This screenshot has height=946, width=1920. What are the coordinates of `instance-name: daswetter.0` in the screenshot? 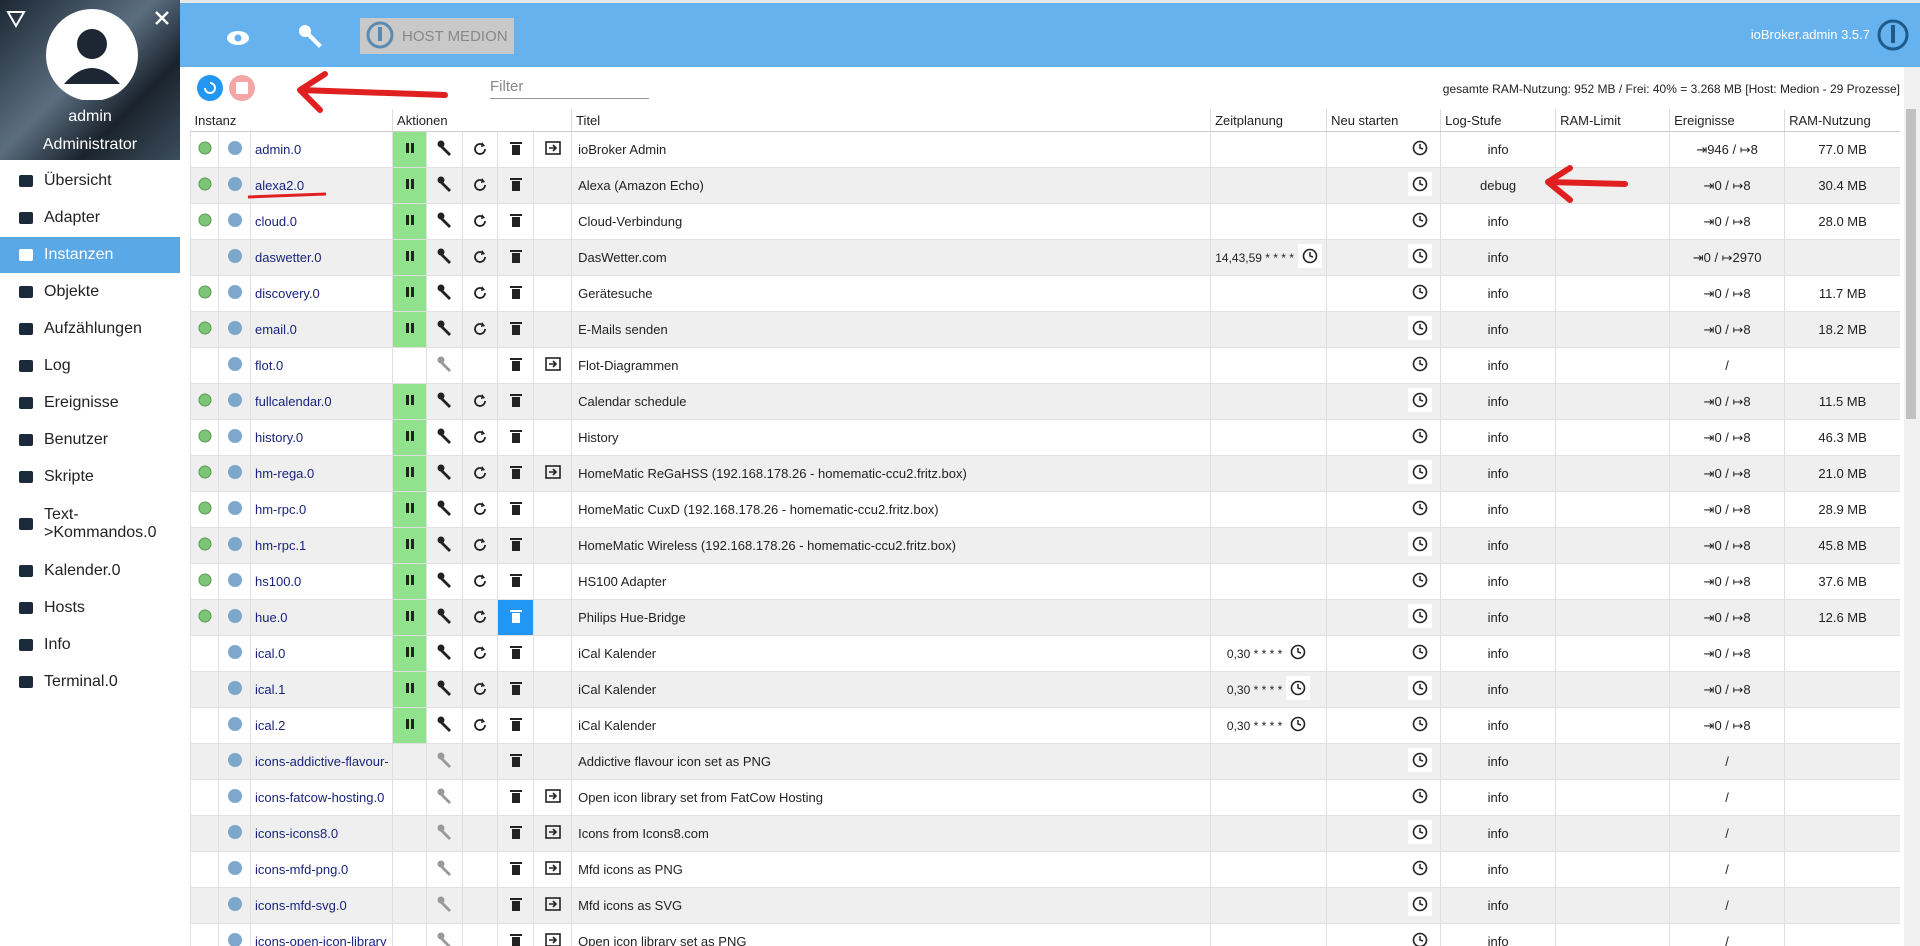 It's located at (321, 257).